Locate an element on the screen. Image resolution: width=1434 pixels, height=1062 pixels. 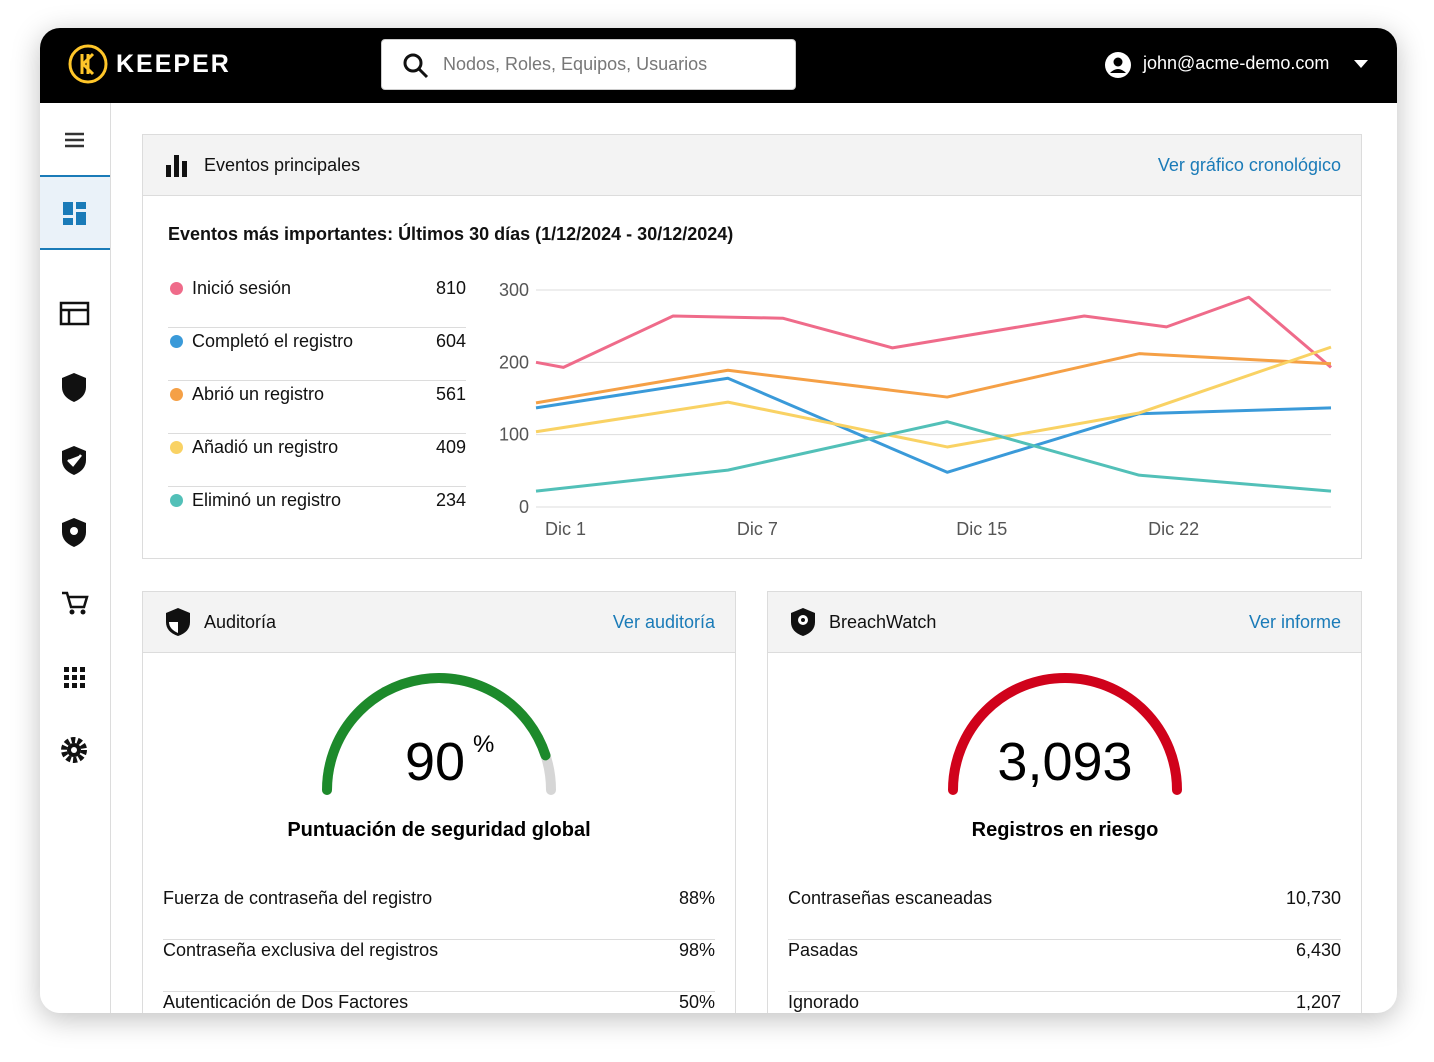
stat-name: Autenticación de Dos Factores is located at coordinates (286, 1002).